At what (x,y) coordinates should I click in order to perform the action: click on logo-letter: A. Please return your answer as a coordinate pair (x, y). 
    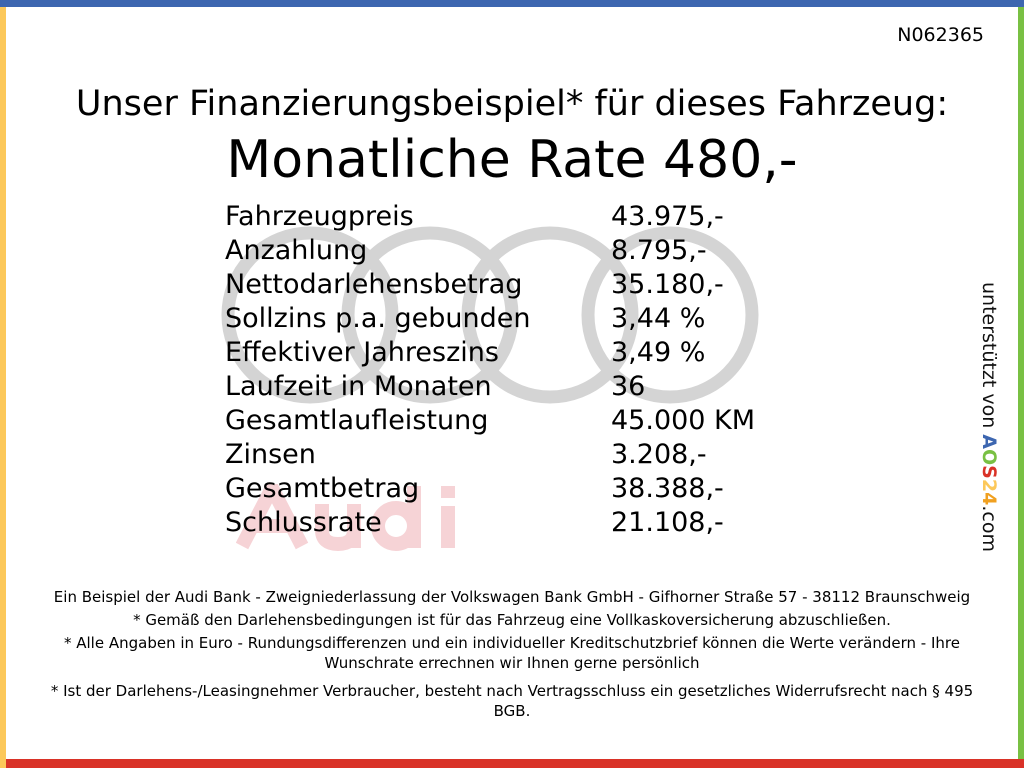
    Looking at the image, I should click on (989, 442).